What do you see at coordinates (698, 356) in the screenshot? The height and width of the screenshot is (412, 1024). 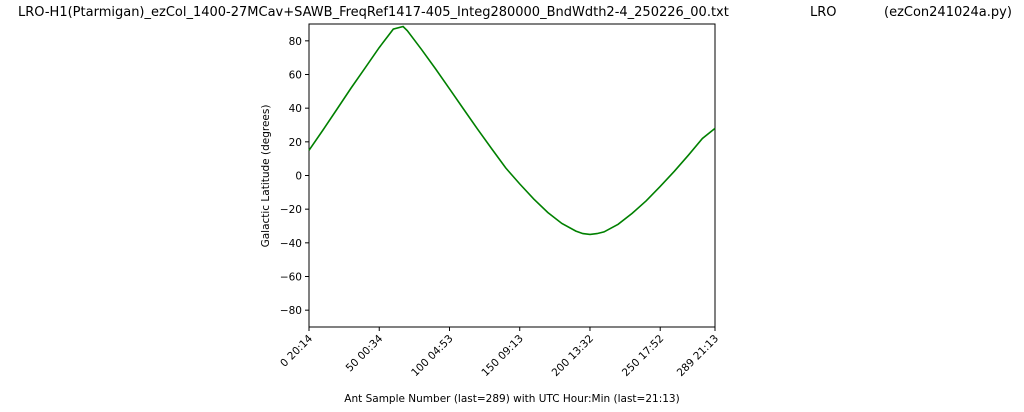 I see `x-tick-label: 289 21:13` at bounding box center [698, 356].